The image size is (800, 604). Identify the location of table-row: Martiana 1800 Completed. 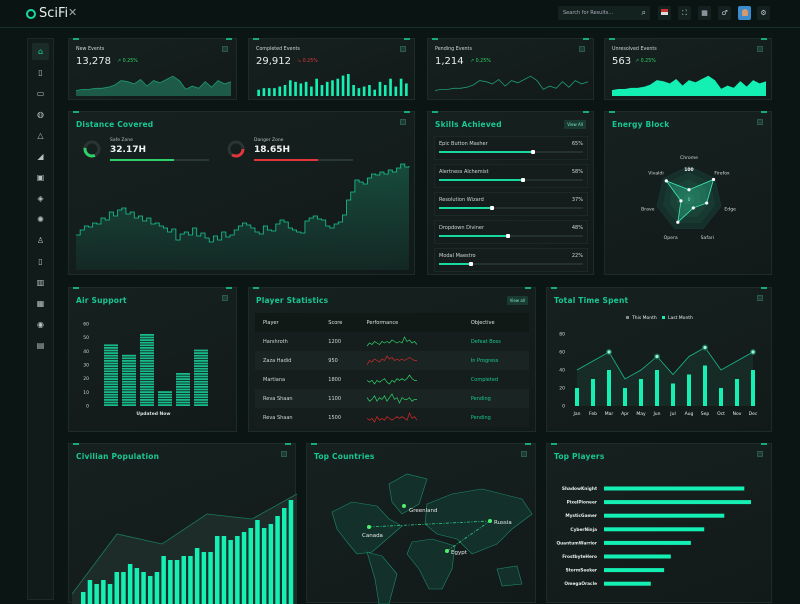
(392, 379).